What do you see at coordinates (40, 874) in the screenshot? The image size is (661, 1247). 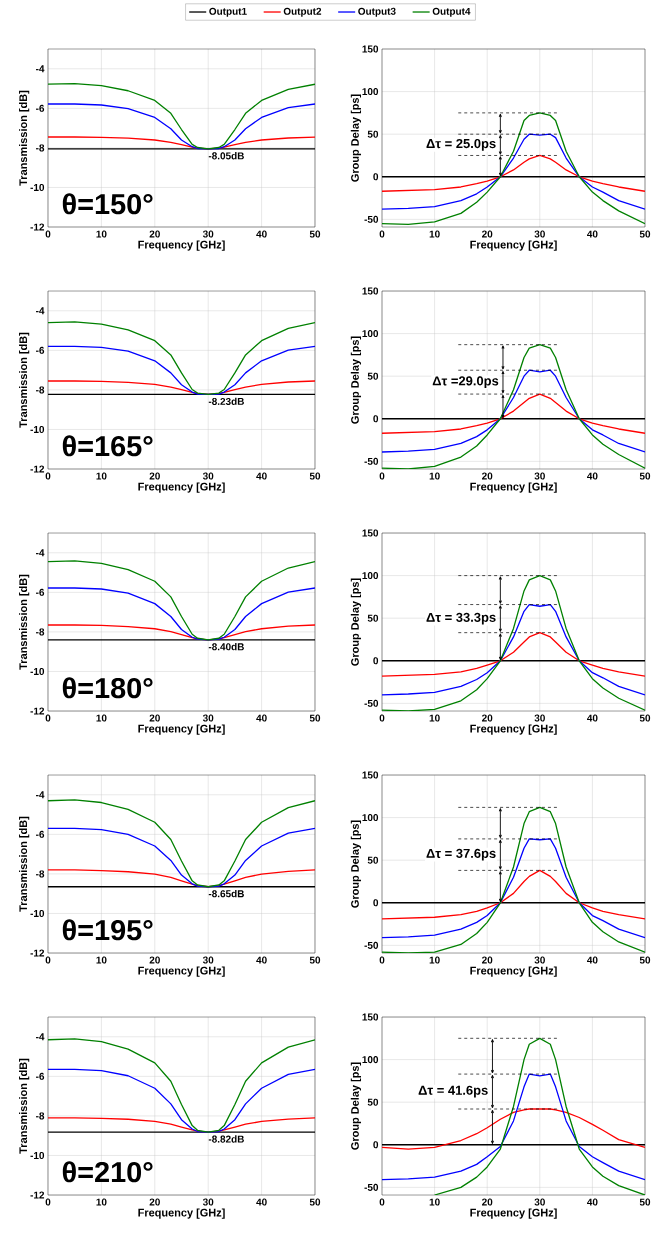 I see `y-tick-label: -8` at bounding box center [40, 874].